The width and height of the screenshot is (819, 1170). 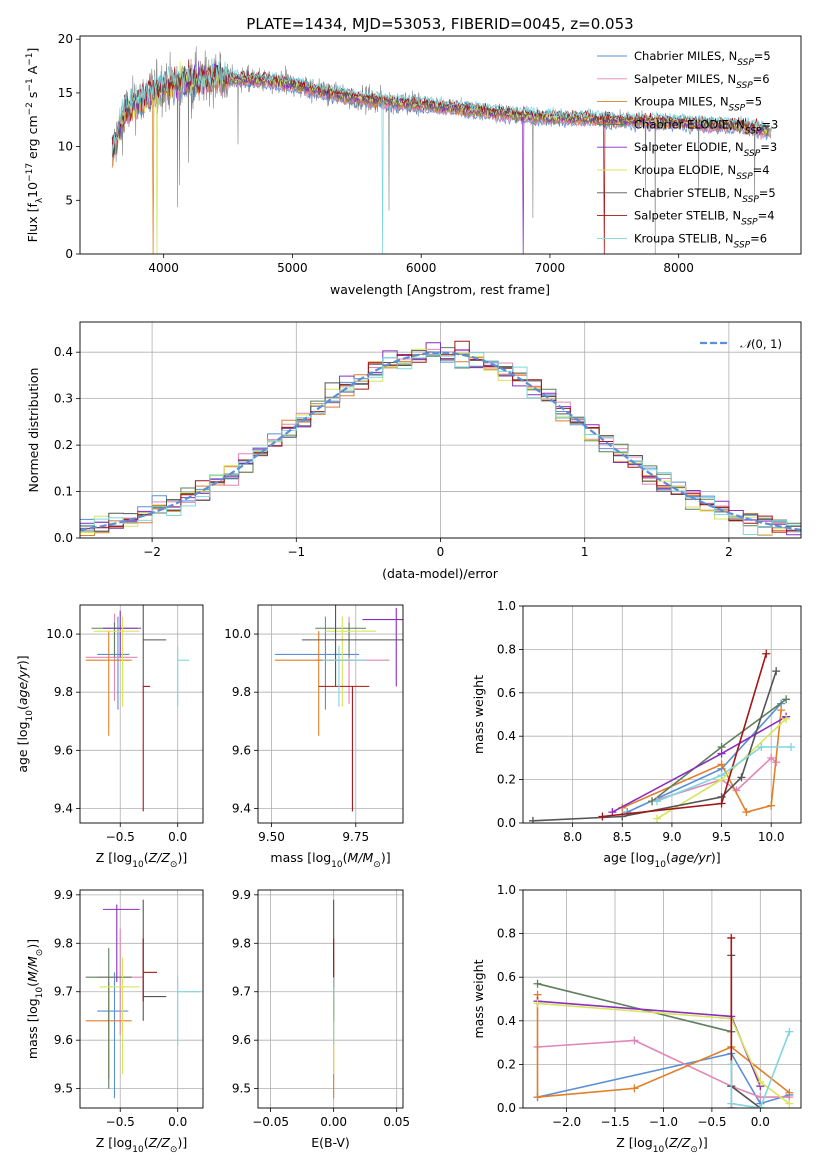 What do you see at coordinates (694, 1150) in the screenshot?
I see `x-axis-label-part: ⊙` at bounding box center [694, 1150].